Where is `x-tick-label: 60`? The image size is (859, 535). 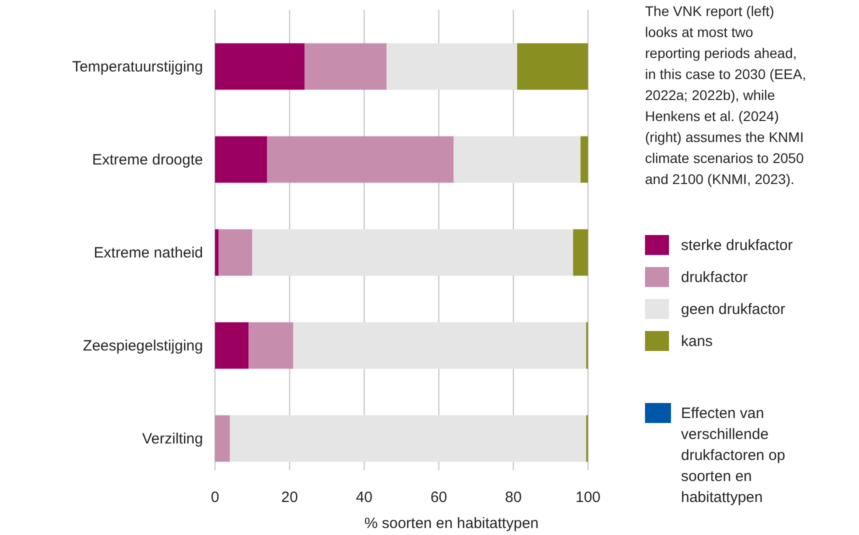 x-tick-label: 60 is located at coordinates (439, 497).